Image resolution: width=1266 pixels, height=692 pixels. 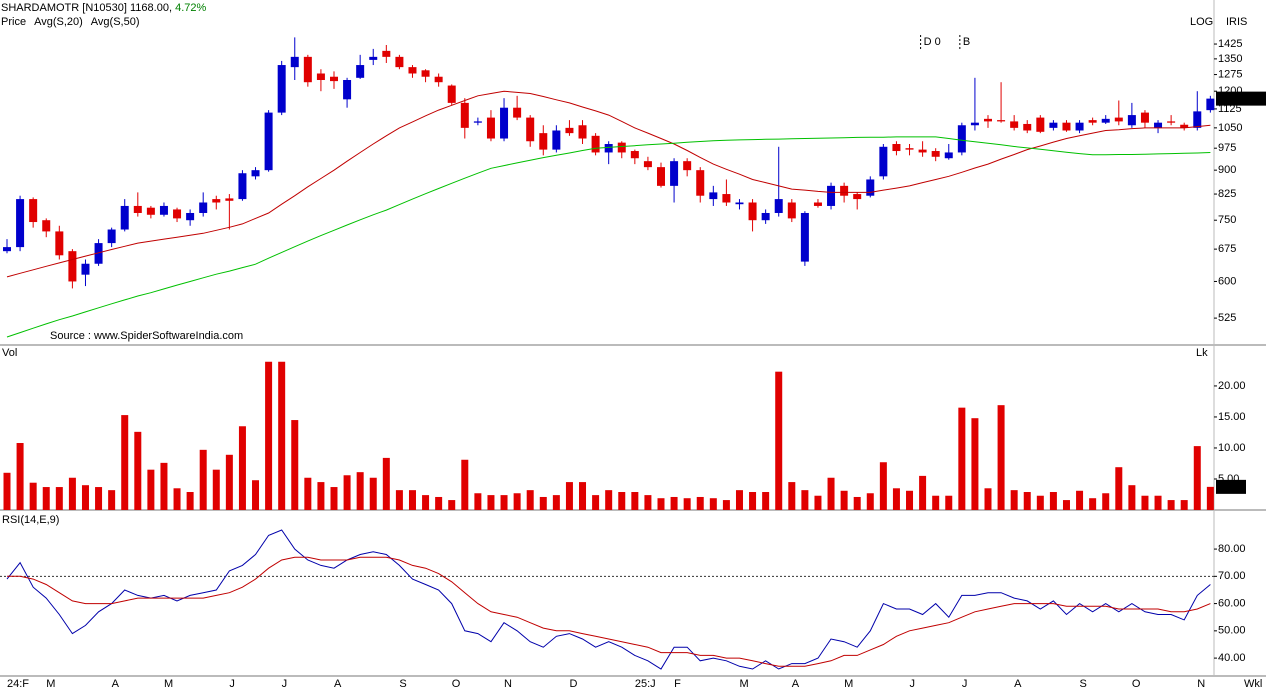 I want to click on legend-entry: Avg(S,50), so click(x=115, y=22).